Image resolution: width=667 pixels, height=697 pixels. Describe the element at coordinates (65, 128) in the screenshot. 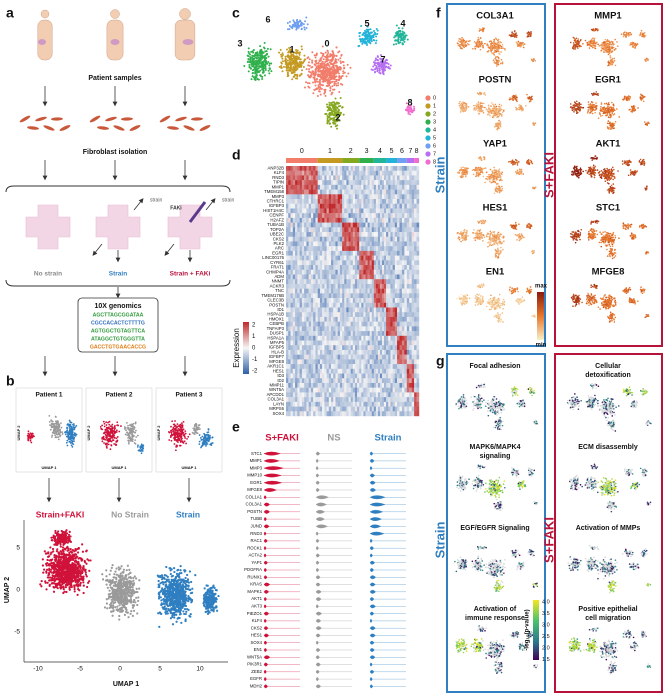

I see `fibroblast` at that location.